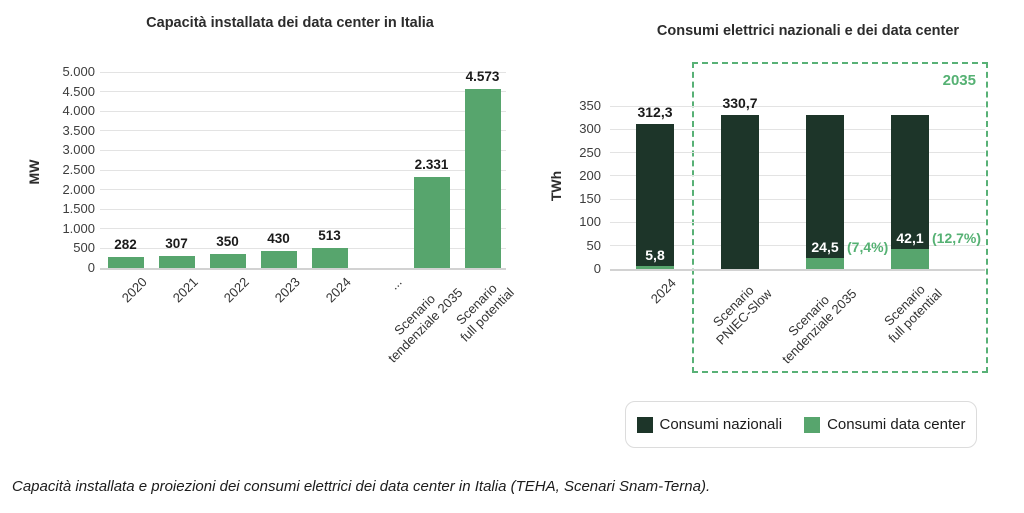  Describe the element at coordinates (742, 315) in the screenshot. I see `x-tick-label: Scenario PNIEC-Slow` at that location.